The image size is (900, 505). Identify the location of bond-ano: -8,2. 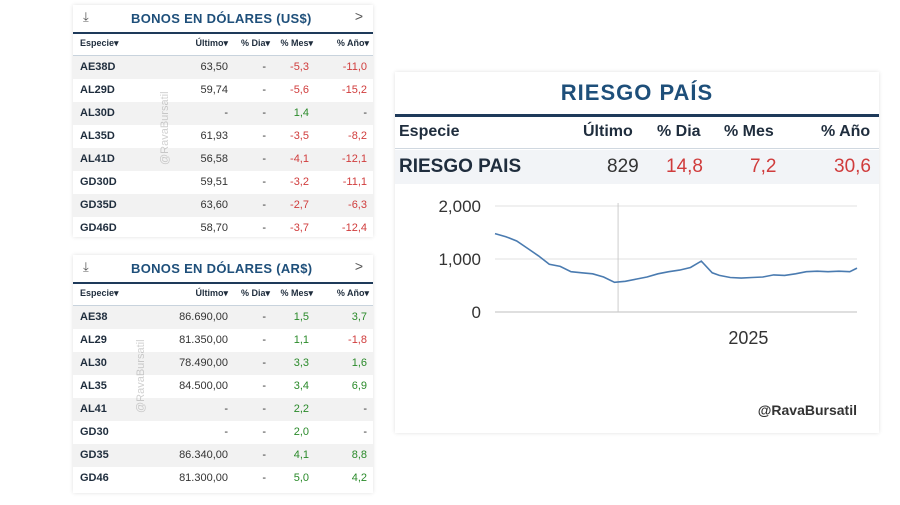
(357, 136).